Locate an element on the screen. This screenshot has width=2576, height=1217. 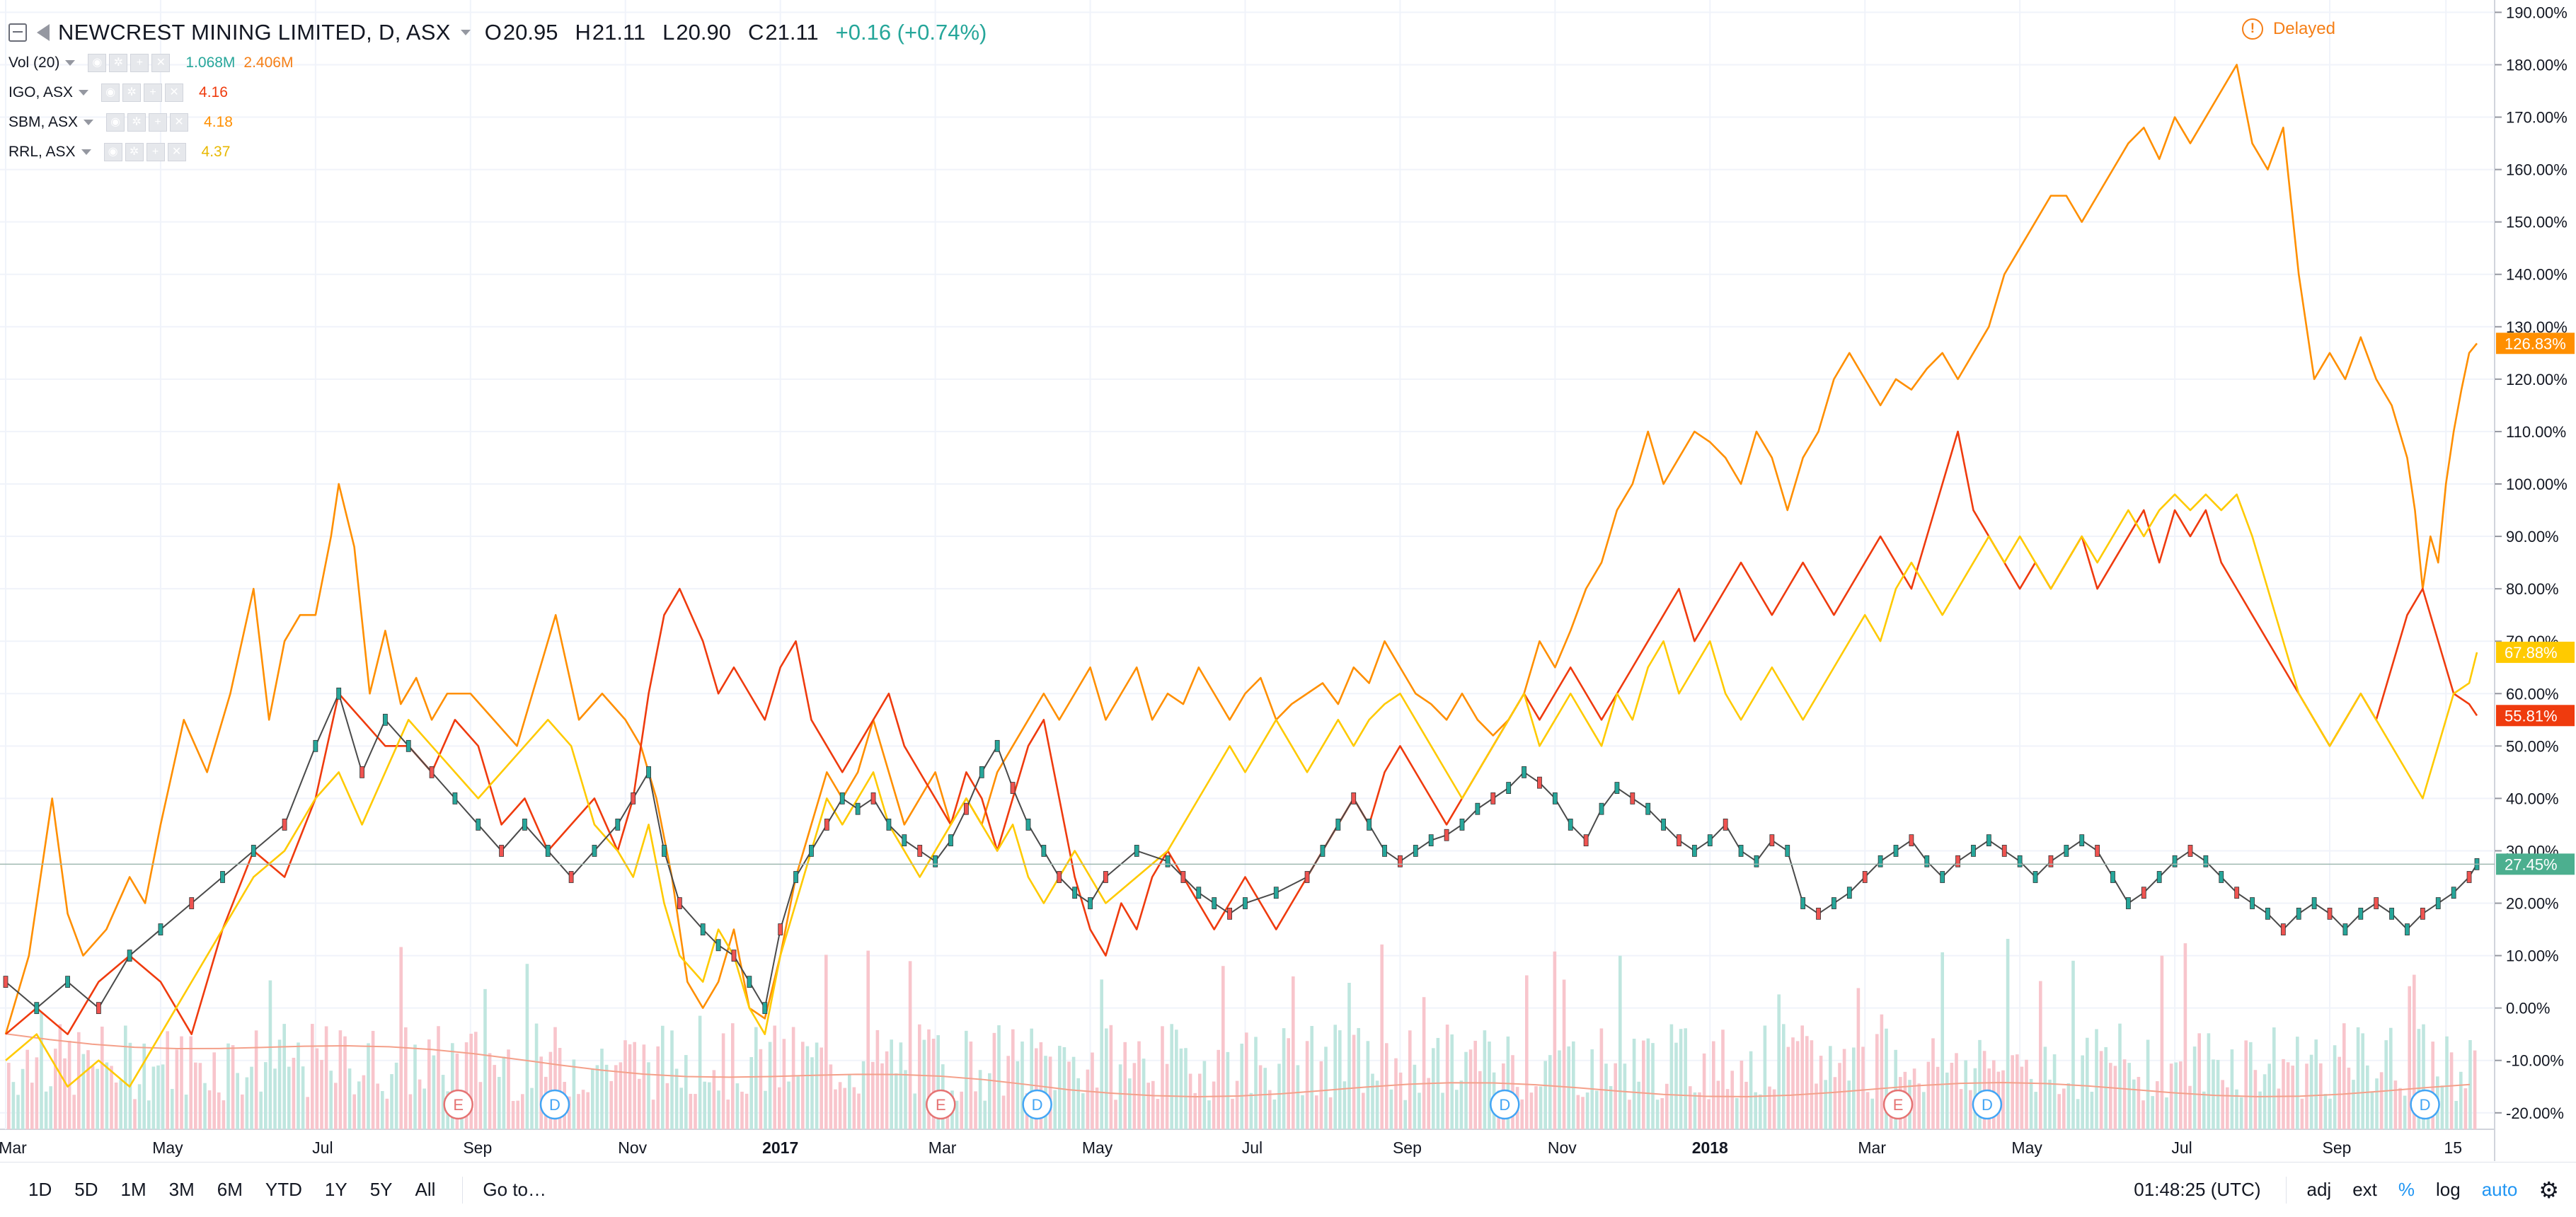
gear-icon: ⚙ is located at coordinates (2548, 1190).